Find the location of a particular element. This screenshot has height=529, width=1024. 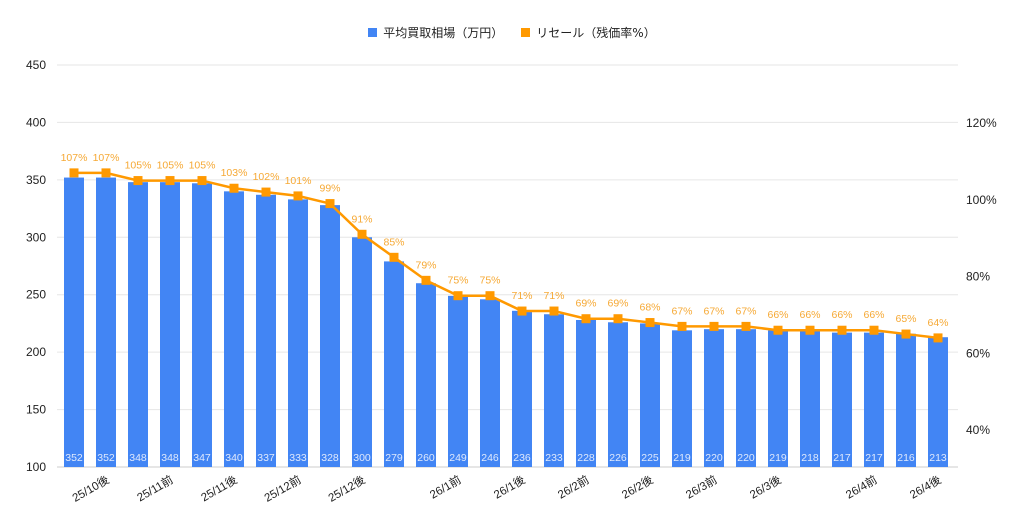

line-value-label: 66% is located at coordinates (809, 315).